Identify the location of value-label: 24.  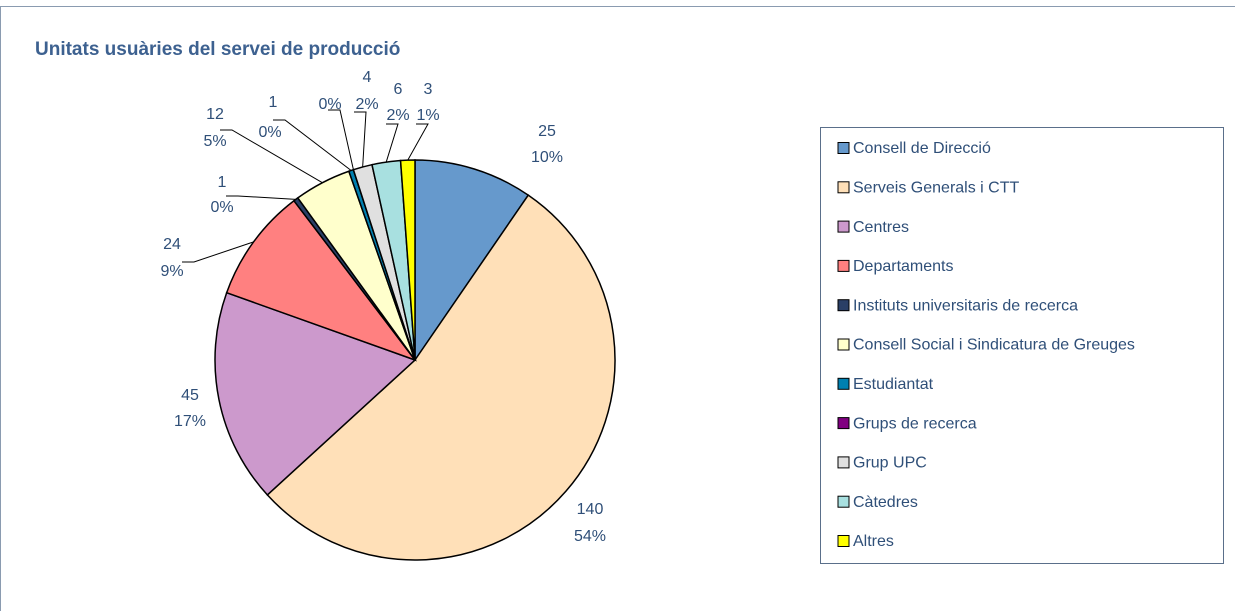
(172, 244).